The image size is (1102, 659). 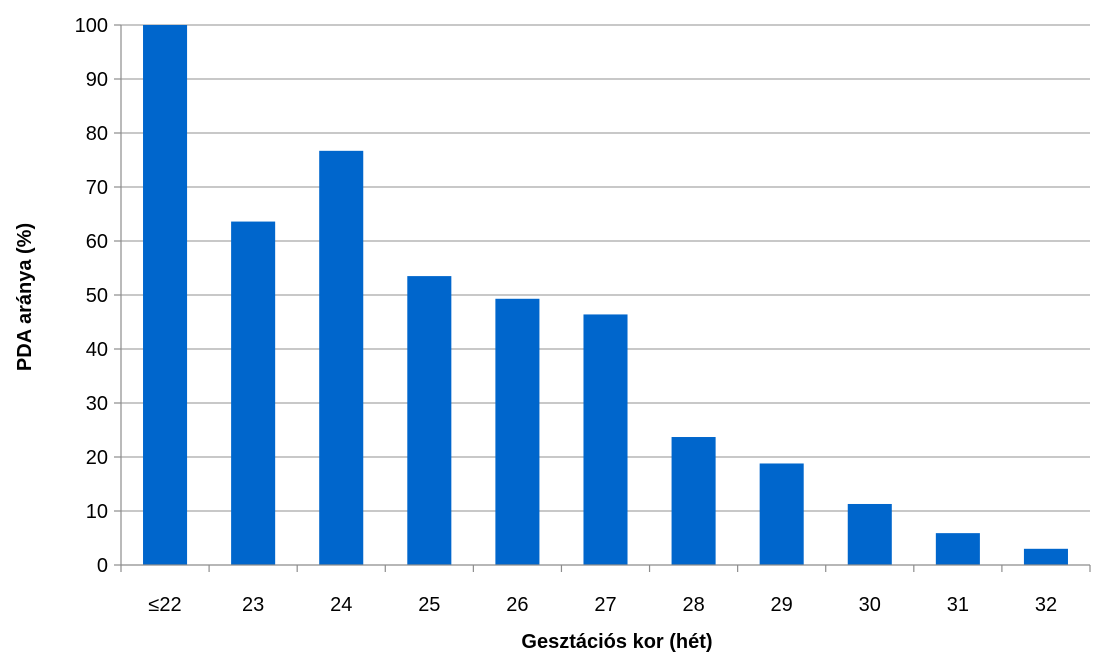 I want to click on y-tick-label: 90, so click(x=97, y=80).